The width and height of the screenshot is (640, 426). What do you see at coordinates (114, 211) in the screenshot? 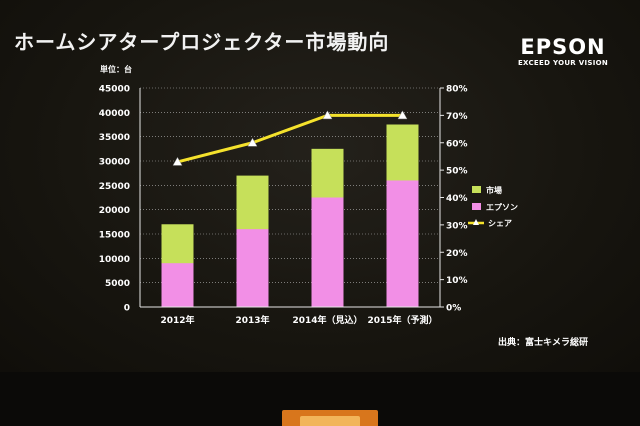
I see `y-tick-label: 20000` at bounding box center [114, 211].